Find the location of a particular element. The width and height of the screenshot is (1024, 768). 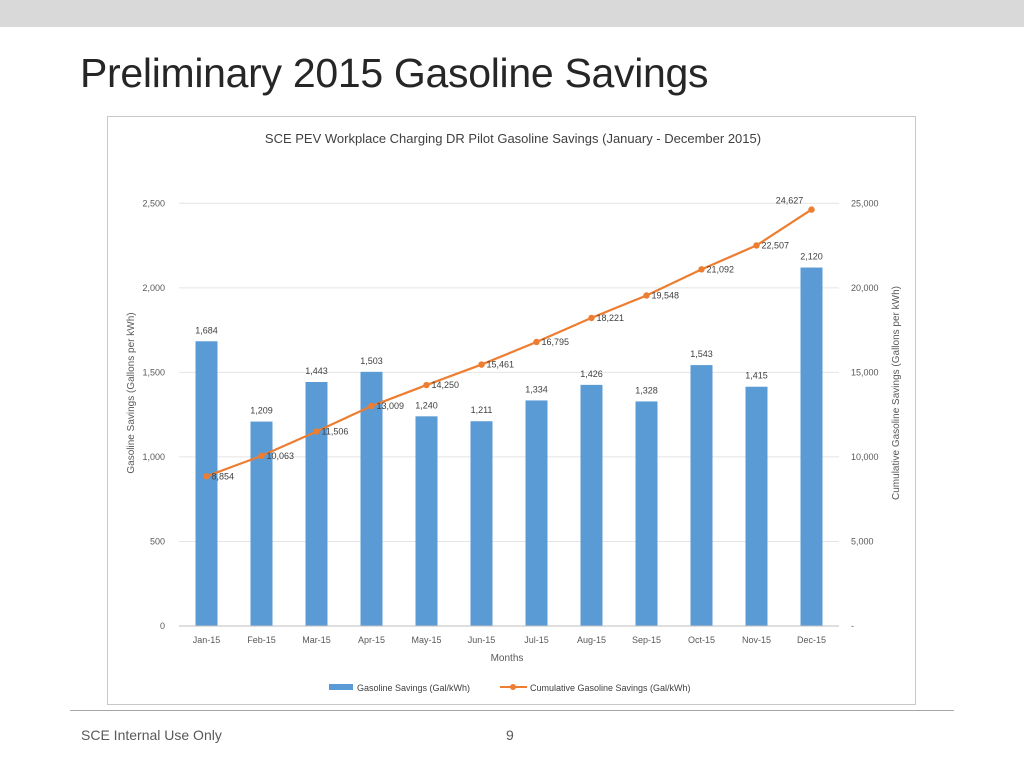

line-data-label: 21,092 is located at coordinates (721, 269).